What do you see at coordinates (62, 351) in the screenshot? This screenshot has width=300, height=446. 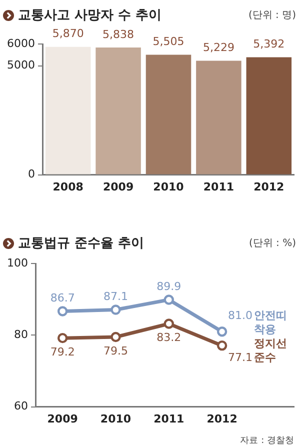 I see `data-label: 79.2` at bounding box center [62, 351].